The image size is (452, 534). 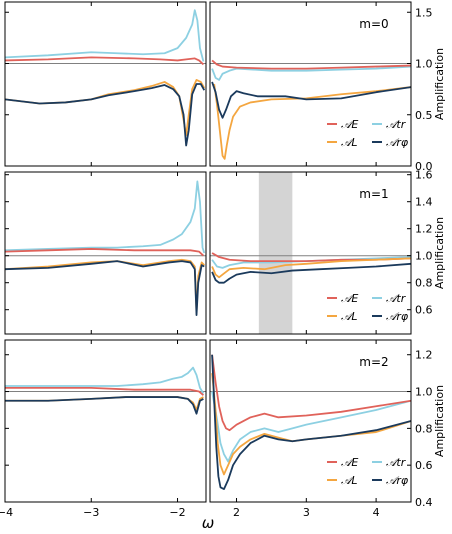 I want to click on x-tick-label: −3, so click(x=91, y=512).